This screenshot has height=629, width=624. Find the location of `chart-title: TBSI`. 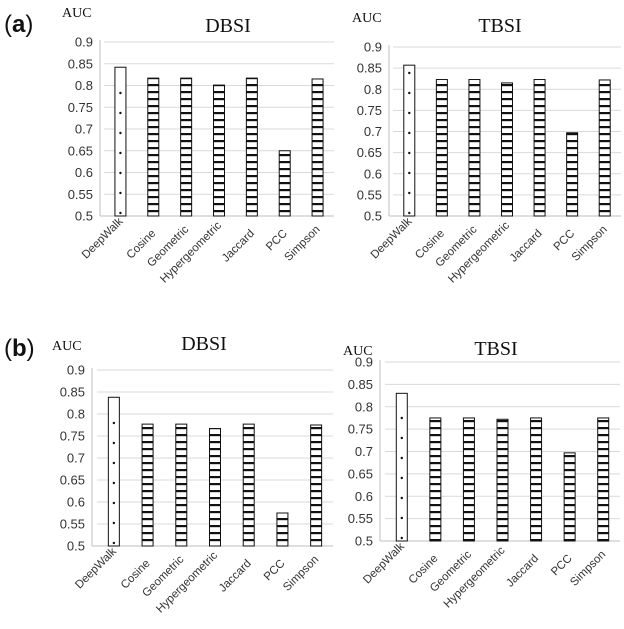

chart-title: TBSI is located at coordinates (495, 349).